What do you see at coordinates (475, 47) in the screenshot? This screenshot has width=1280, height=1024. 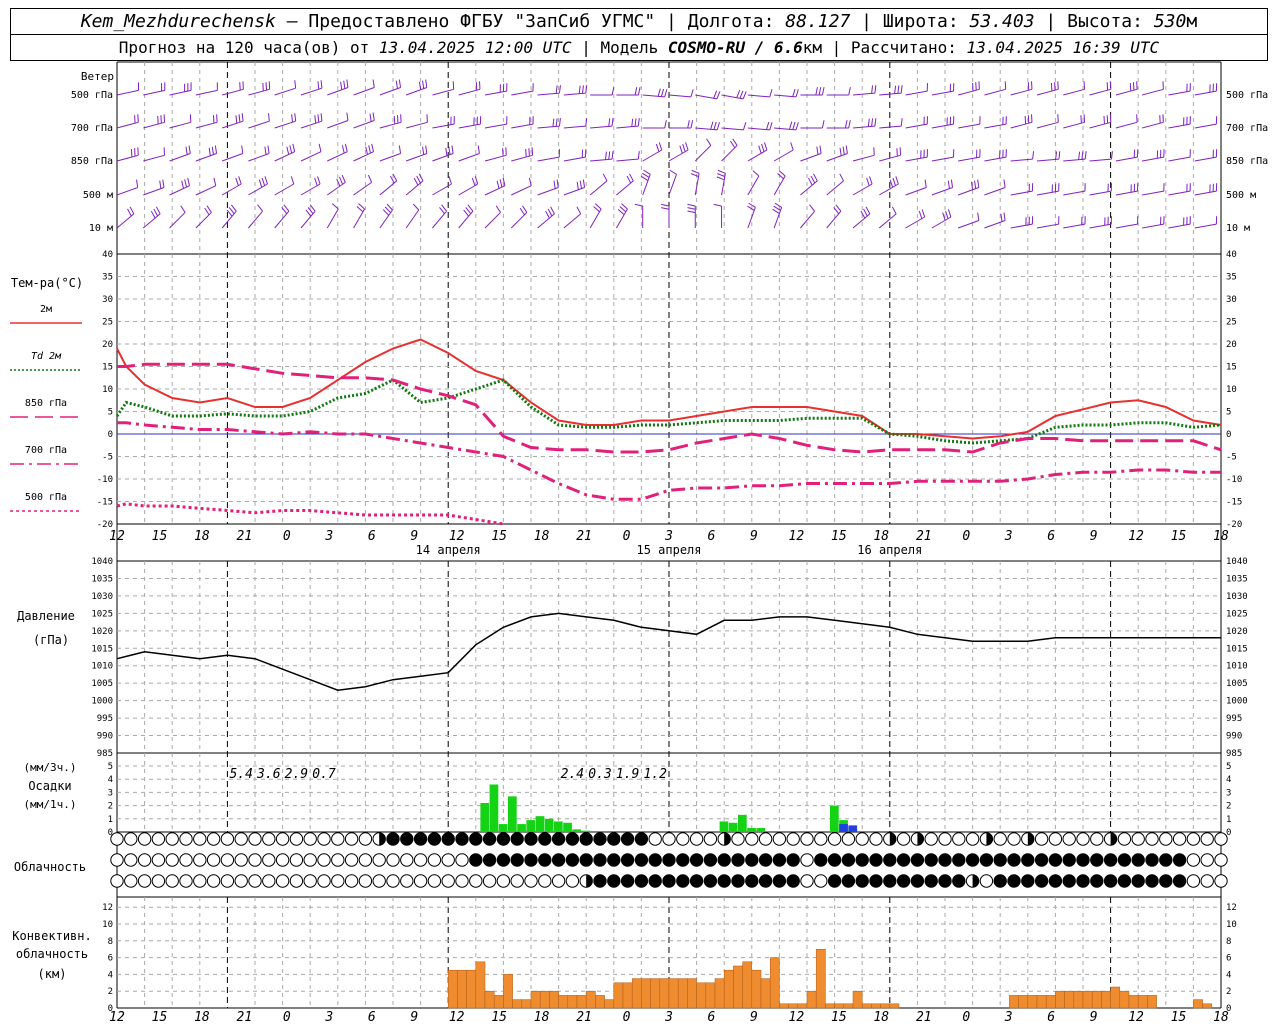 I see `forecast-start: 13.04.2025 12:00 UTC` at bounding box center [475, 47].